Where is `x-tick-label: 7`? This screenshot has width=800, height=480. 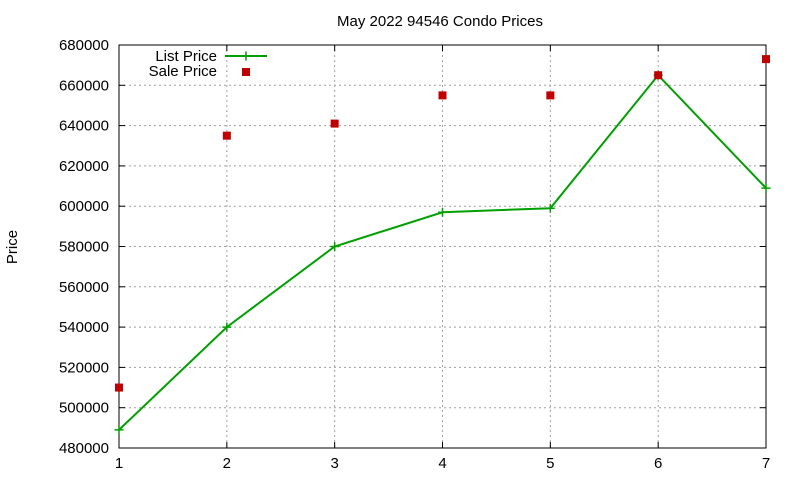
x-tick-label: 7 is located at coordinates (766, 463).